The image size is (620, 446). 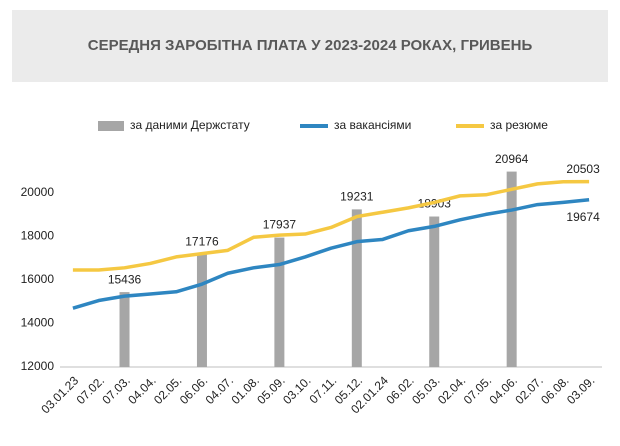 What do you see at coordinates (322, 389) in the screenshot?
I see `x-tick-label: 07.11.` at bounding box center [322, 389].